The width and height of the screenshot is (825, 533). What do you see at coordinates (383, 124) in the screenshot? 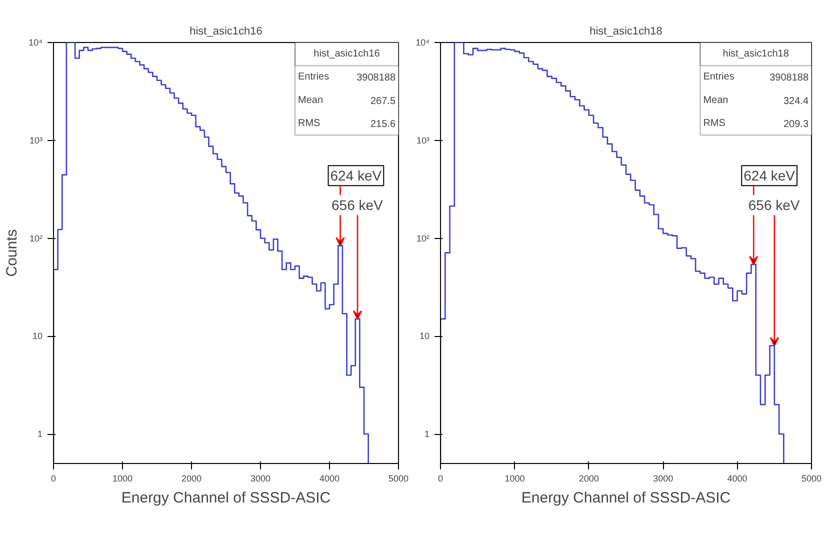
I see `annotation: 215.6` at bounding box center [383, 124].